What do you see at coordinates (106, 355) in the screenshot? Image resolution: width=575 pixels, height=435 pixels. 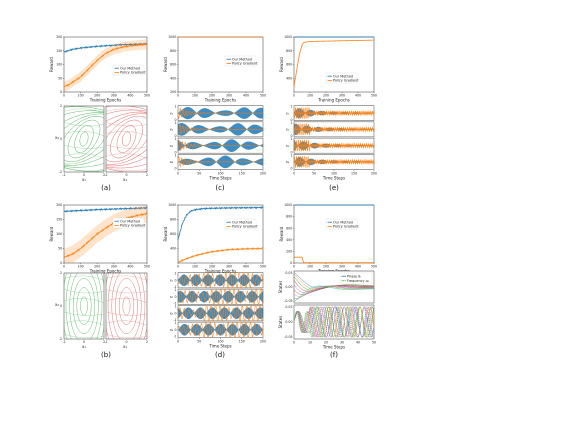 I see `panel-label: (b)` at bounding box center [106, 355].